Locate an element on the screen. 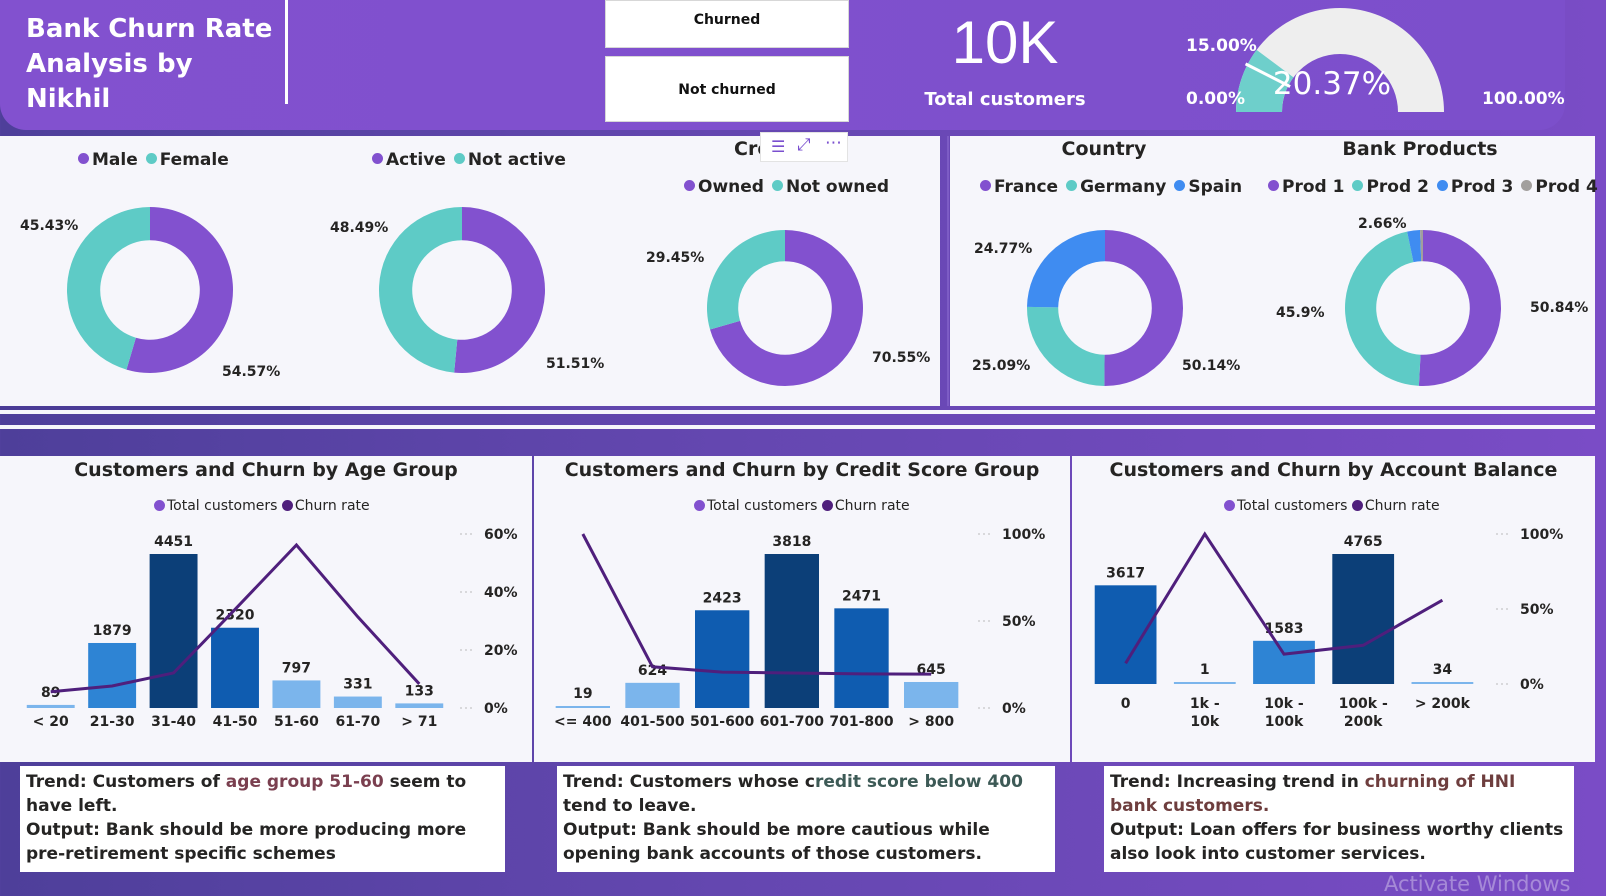 This screenshot has width=1606, height=896. country-france-pct-label: 50.14% is located at coordinates (1211, 366).